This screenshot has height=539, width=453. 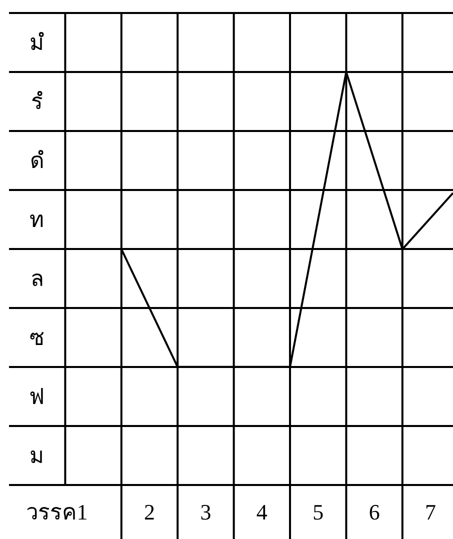 What do you see at coordinates (150, 512) in the screenshot?
I see `x-tick-label: 2` at bounding box center [150, 512].